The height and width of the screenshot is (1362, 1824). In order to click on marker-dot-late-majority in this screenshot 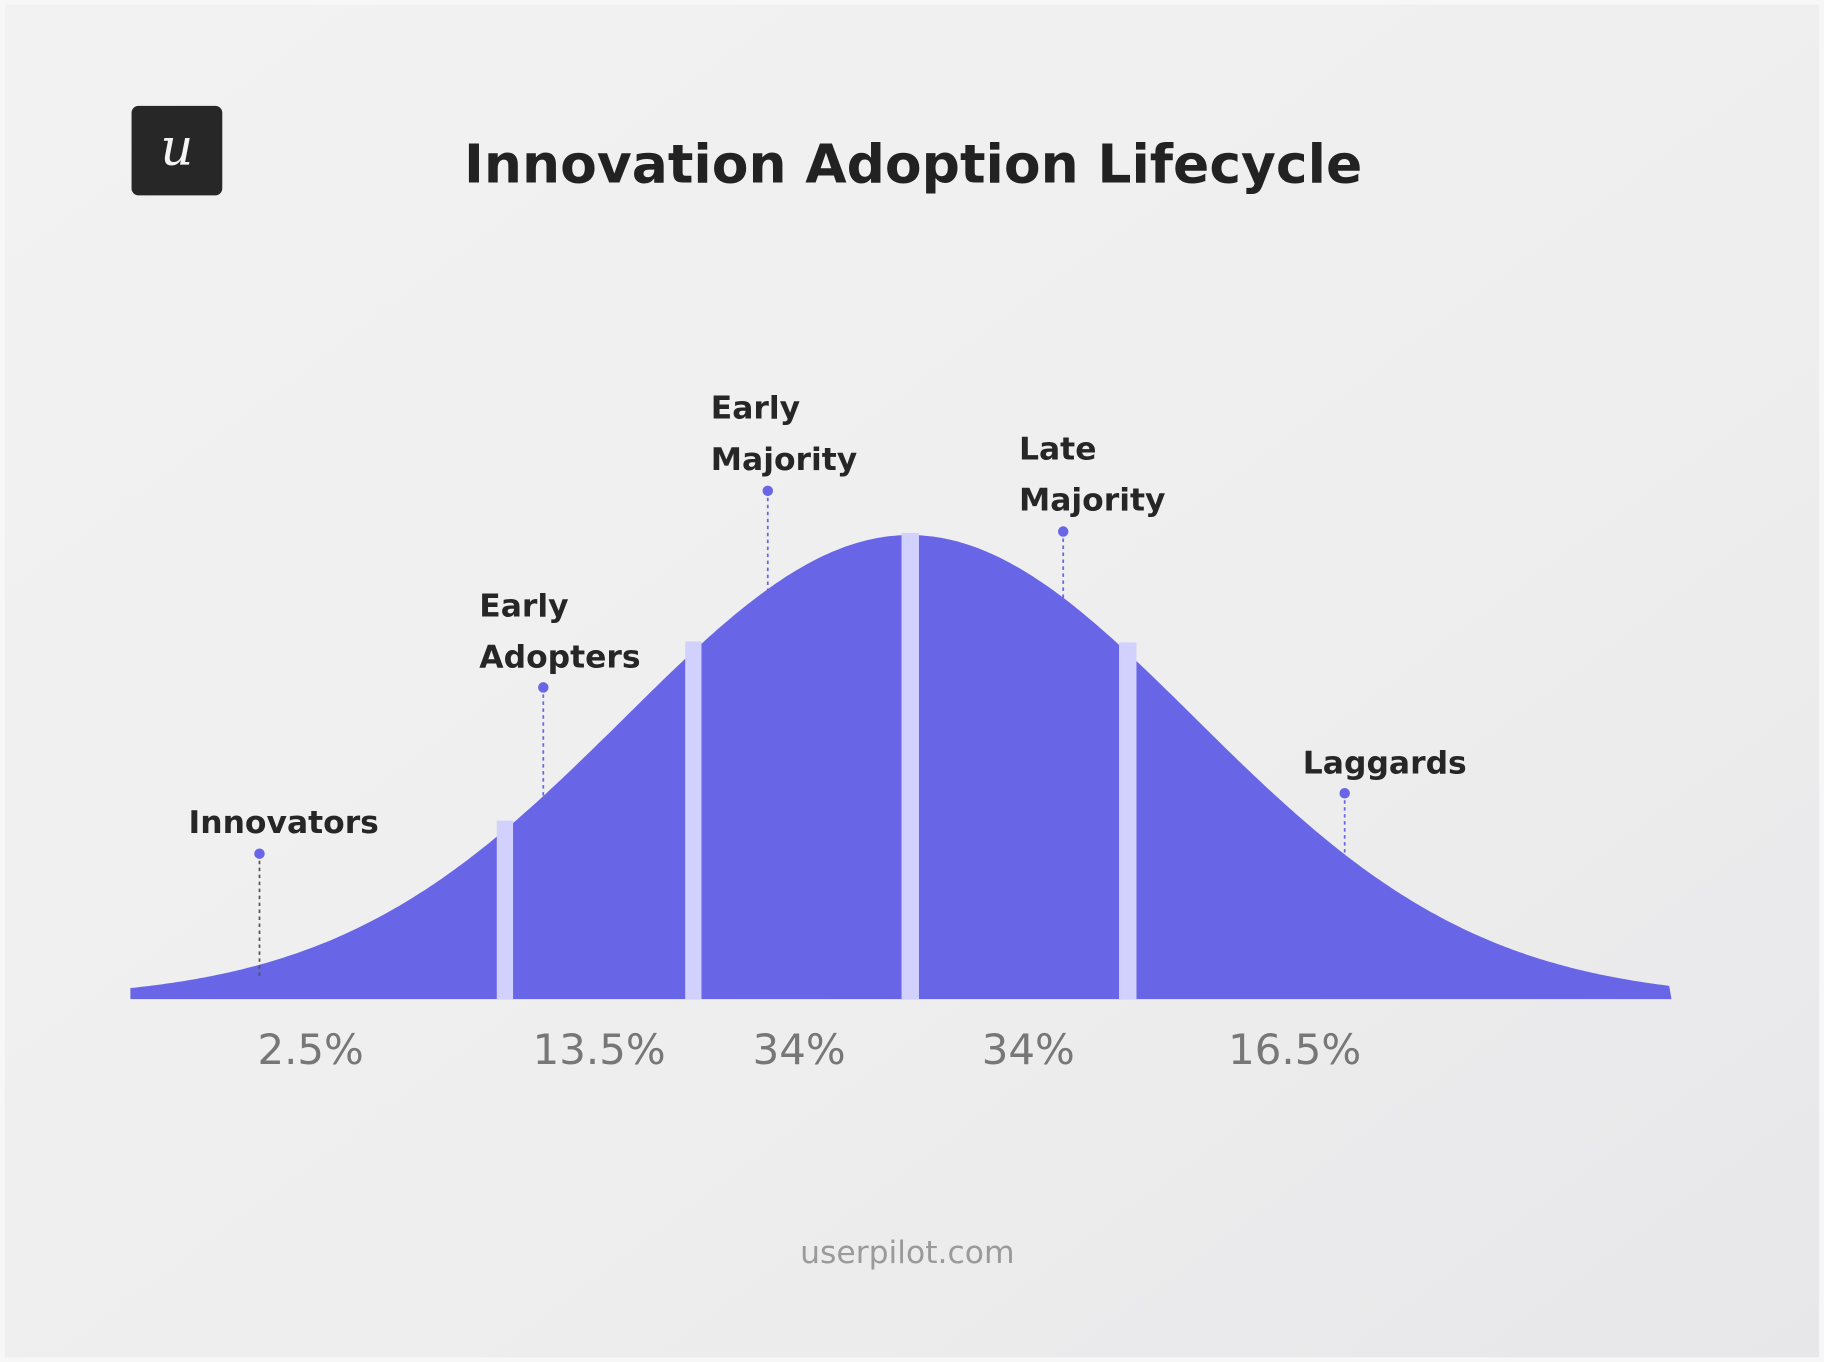, I will do `click(1063, 531)`.